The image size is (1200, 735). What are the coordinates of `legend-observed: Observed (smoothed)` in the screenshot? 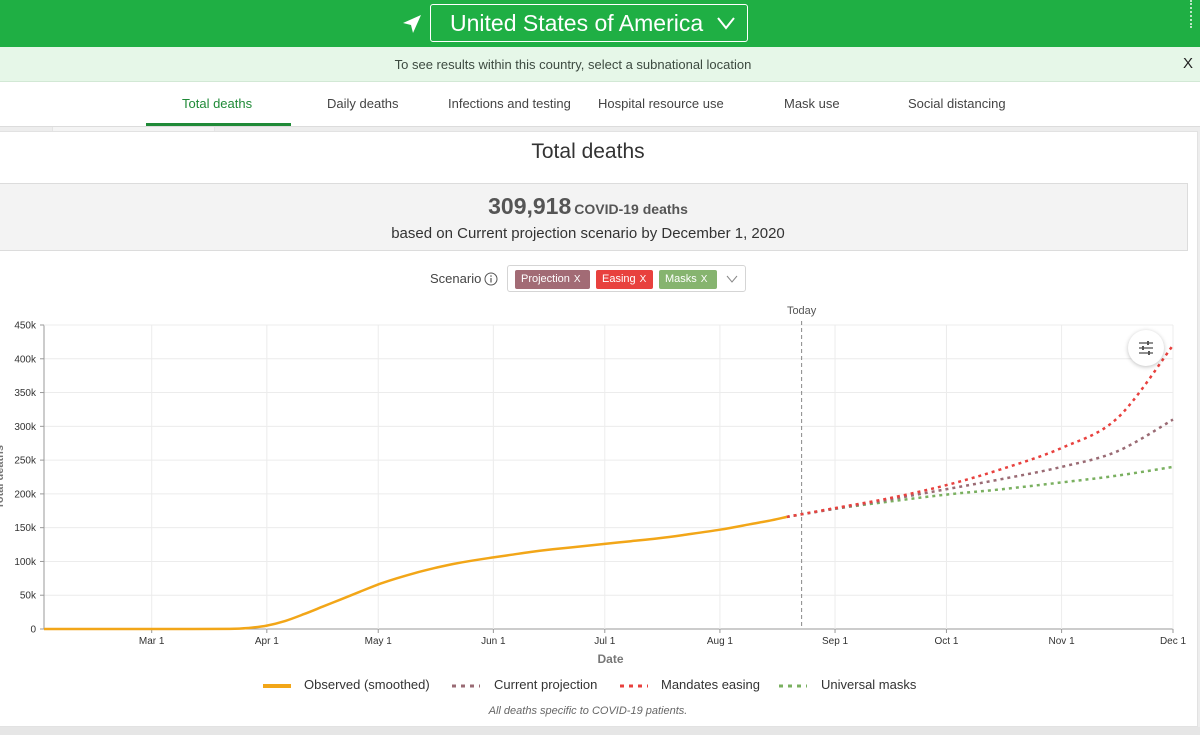 It's located at (367, 684).